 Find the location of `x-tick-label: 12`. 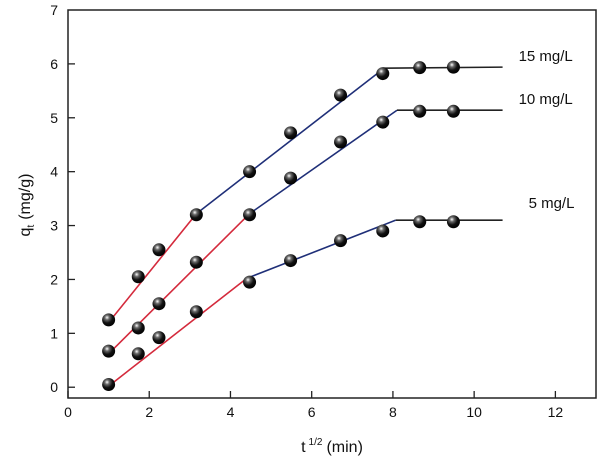

x-tick-label: 12 is located at coordinates (556, 412).